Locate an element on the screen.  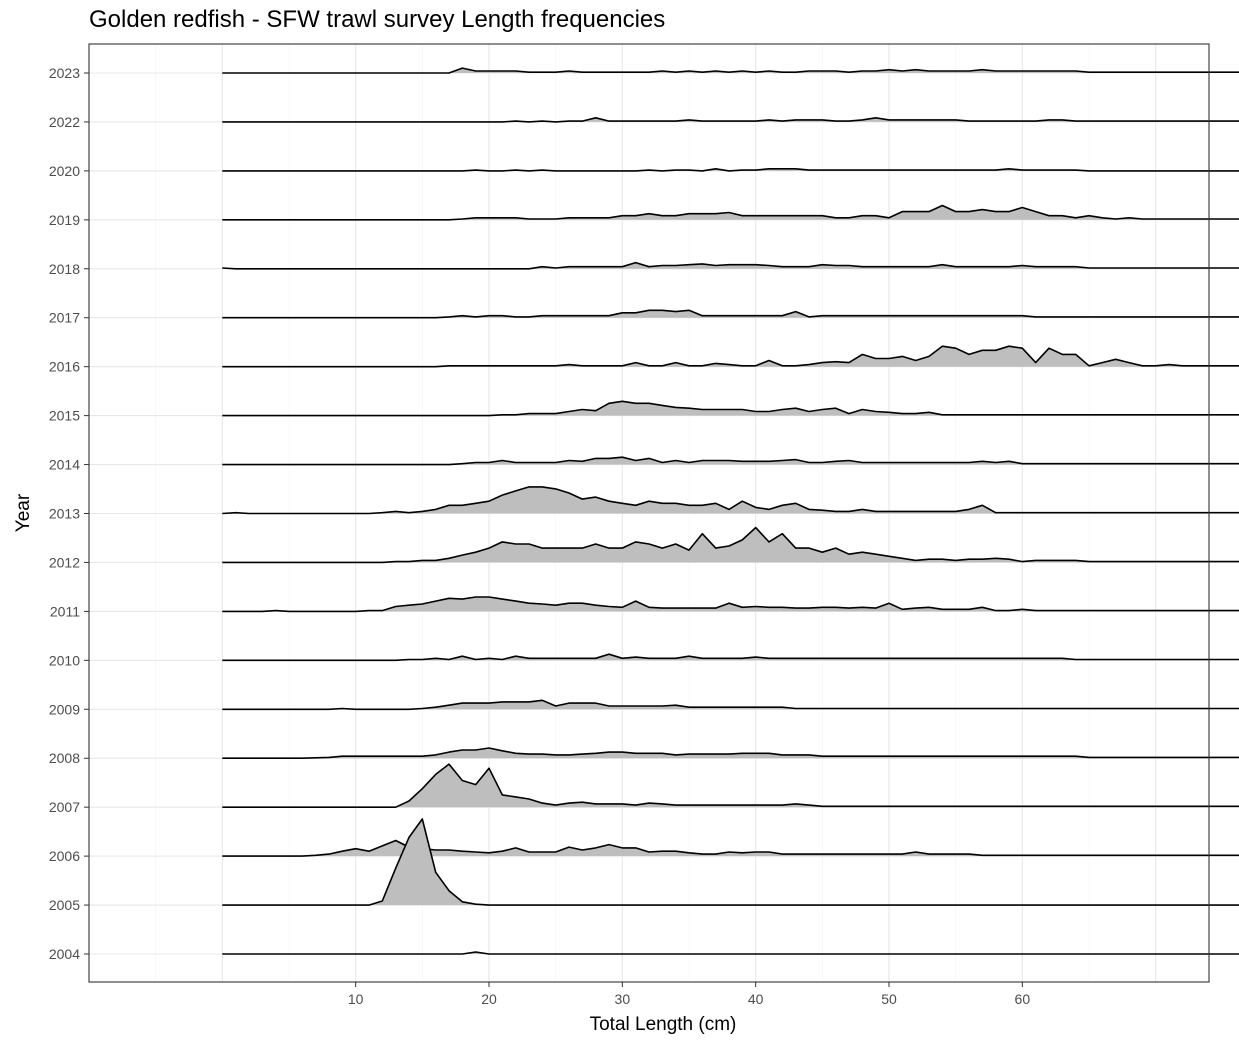
ridge-2015 is located at coordinates (730, 408).